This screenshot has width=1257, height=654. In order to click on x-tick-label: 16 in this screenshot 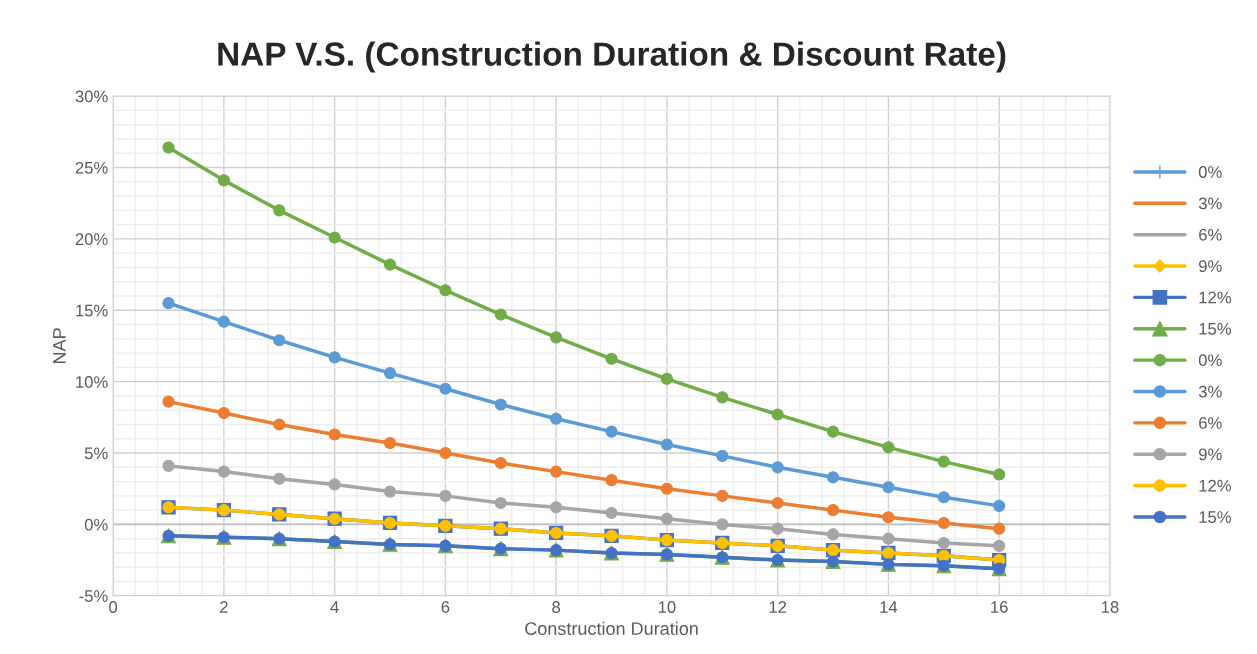, I will do `click(999, 607)`.